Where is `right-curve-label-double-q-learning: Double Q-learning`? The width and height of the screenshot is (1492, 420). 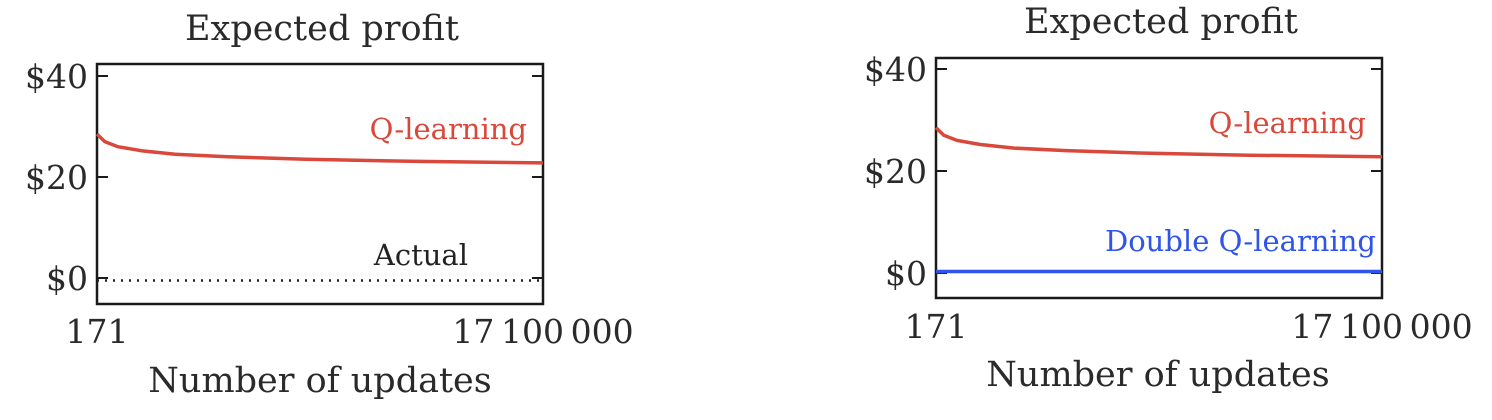
right-curve-label-double-q-learning: Double Q-learning is located at coordinates (1240, 241).